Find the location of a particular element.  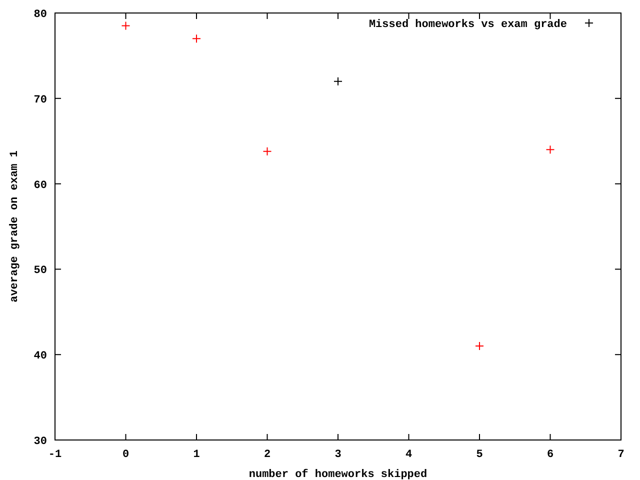

x-tick-label: 2 is located at coordinates (267, 455).